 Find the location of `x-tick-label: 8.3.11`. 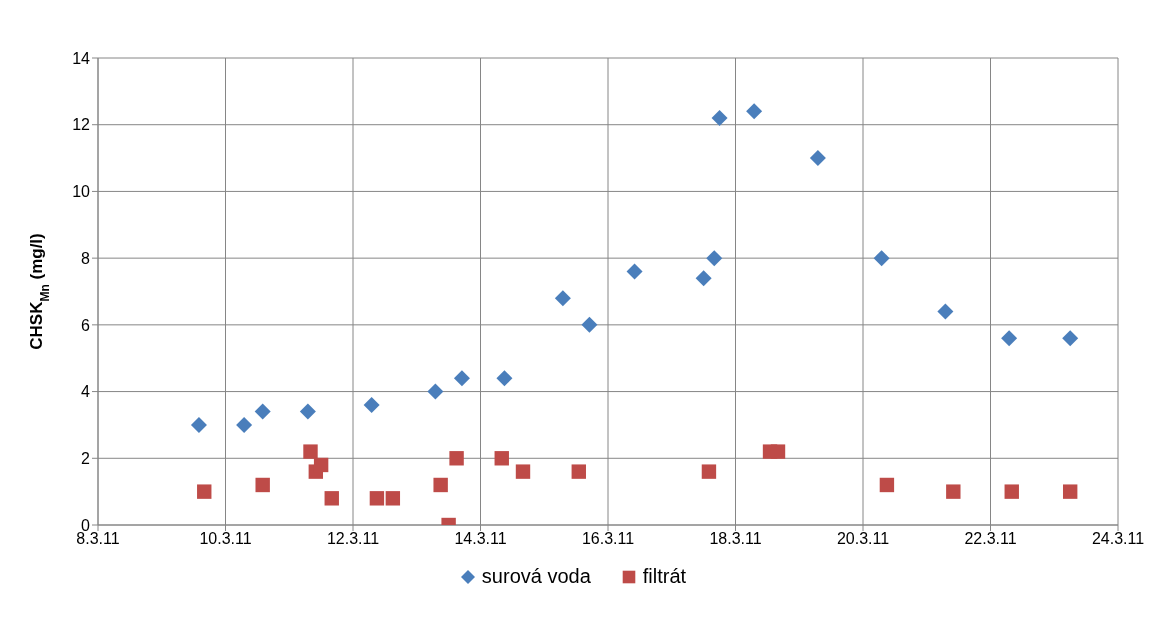

x-tick-label: 8.3.11 is located at coordinates (98, 539).